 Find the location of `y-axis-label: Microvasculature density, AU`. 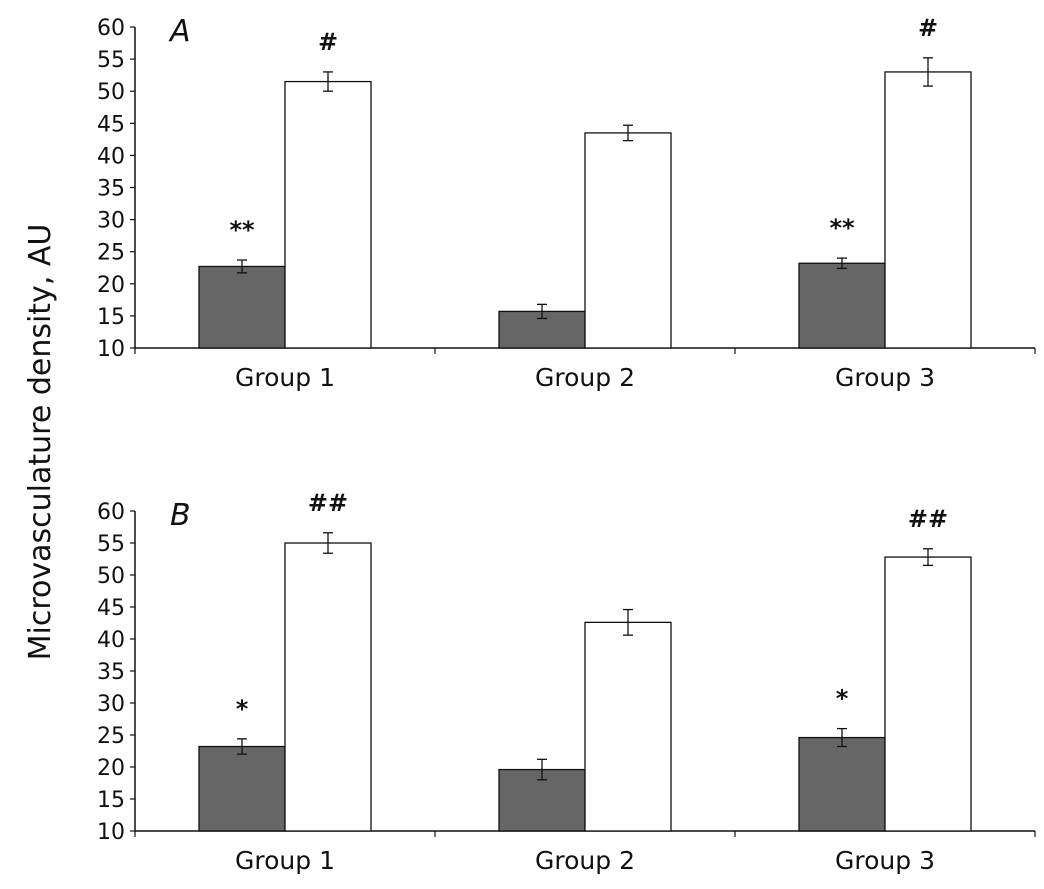

y-axis-label: Microvasculature density, AU is located at coordinates (40, 442).